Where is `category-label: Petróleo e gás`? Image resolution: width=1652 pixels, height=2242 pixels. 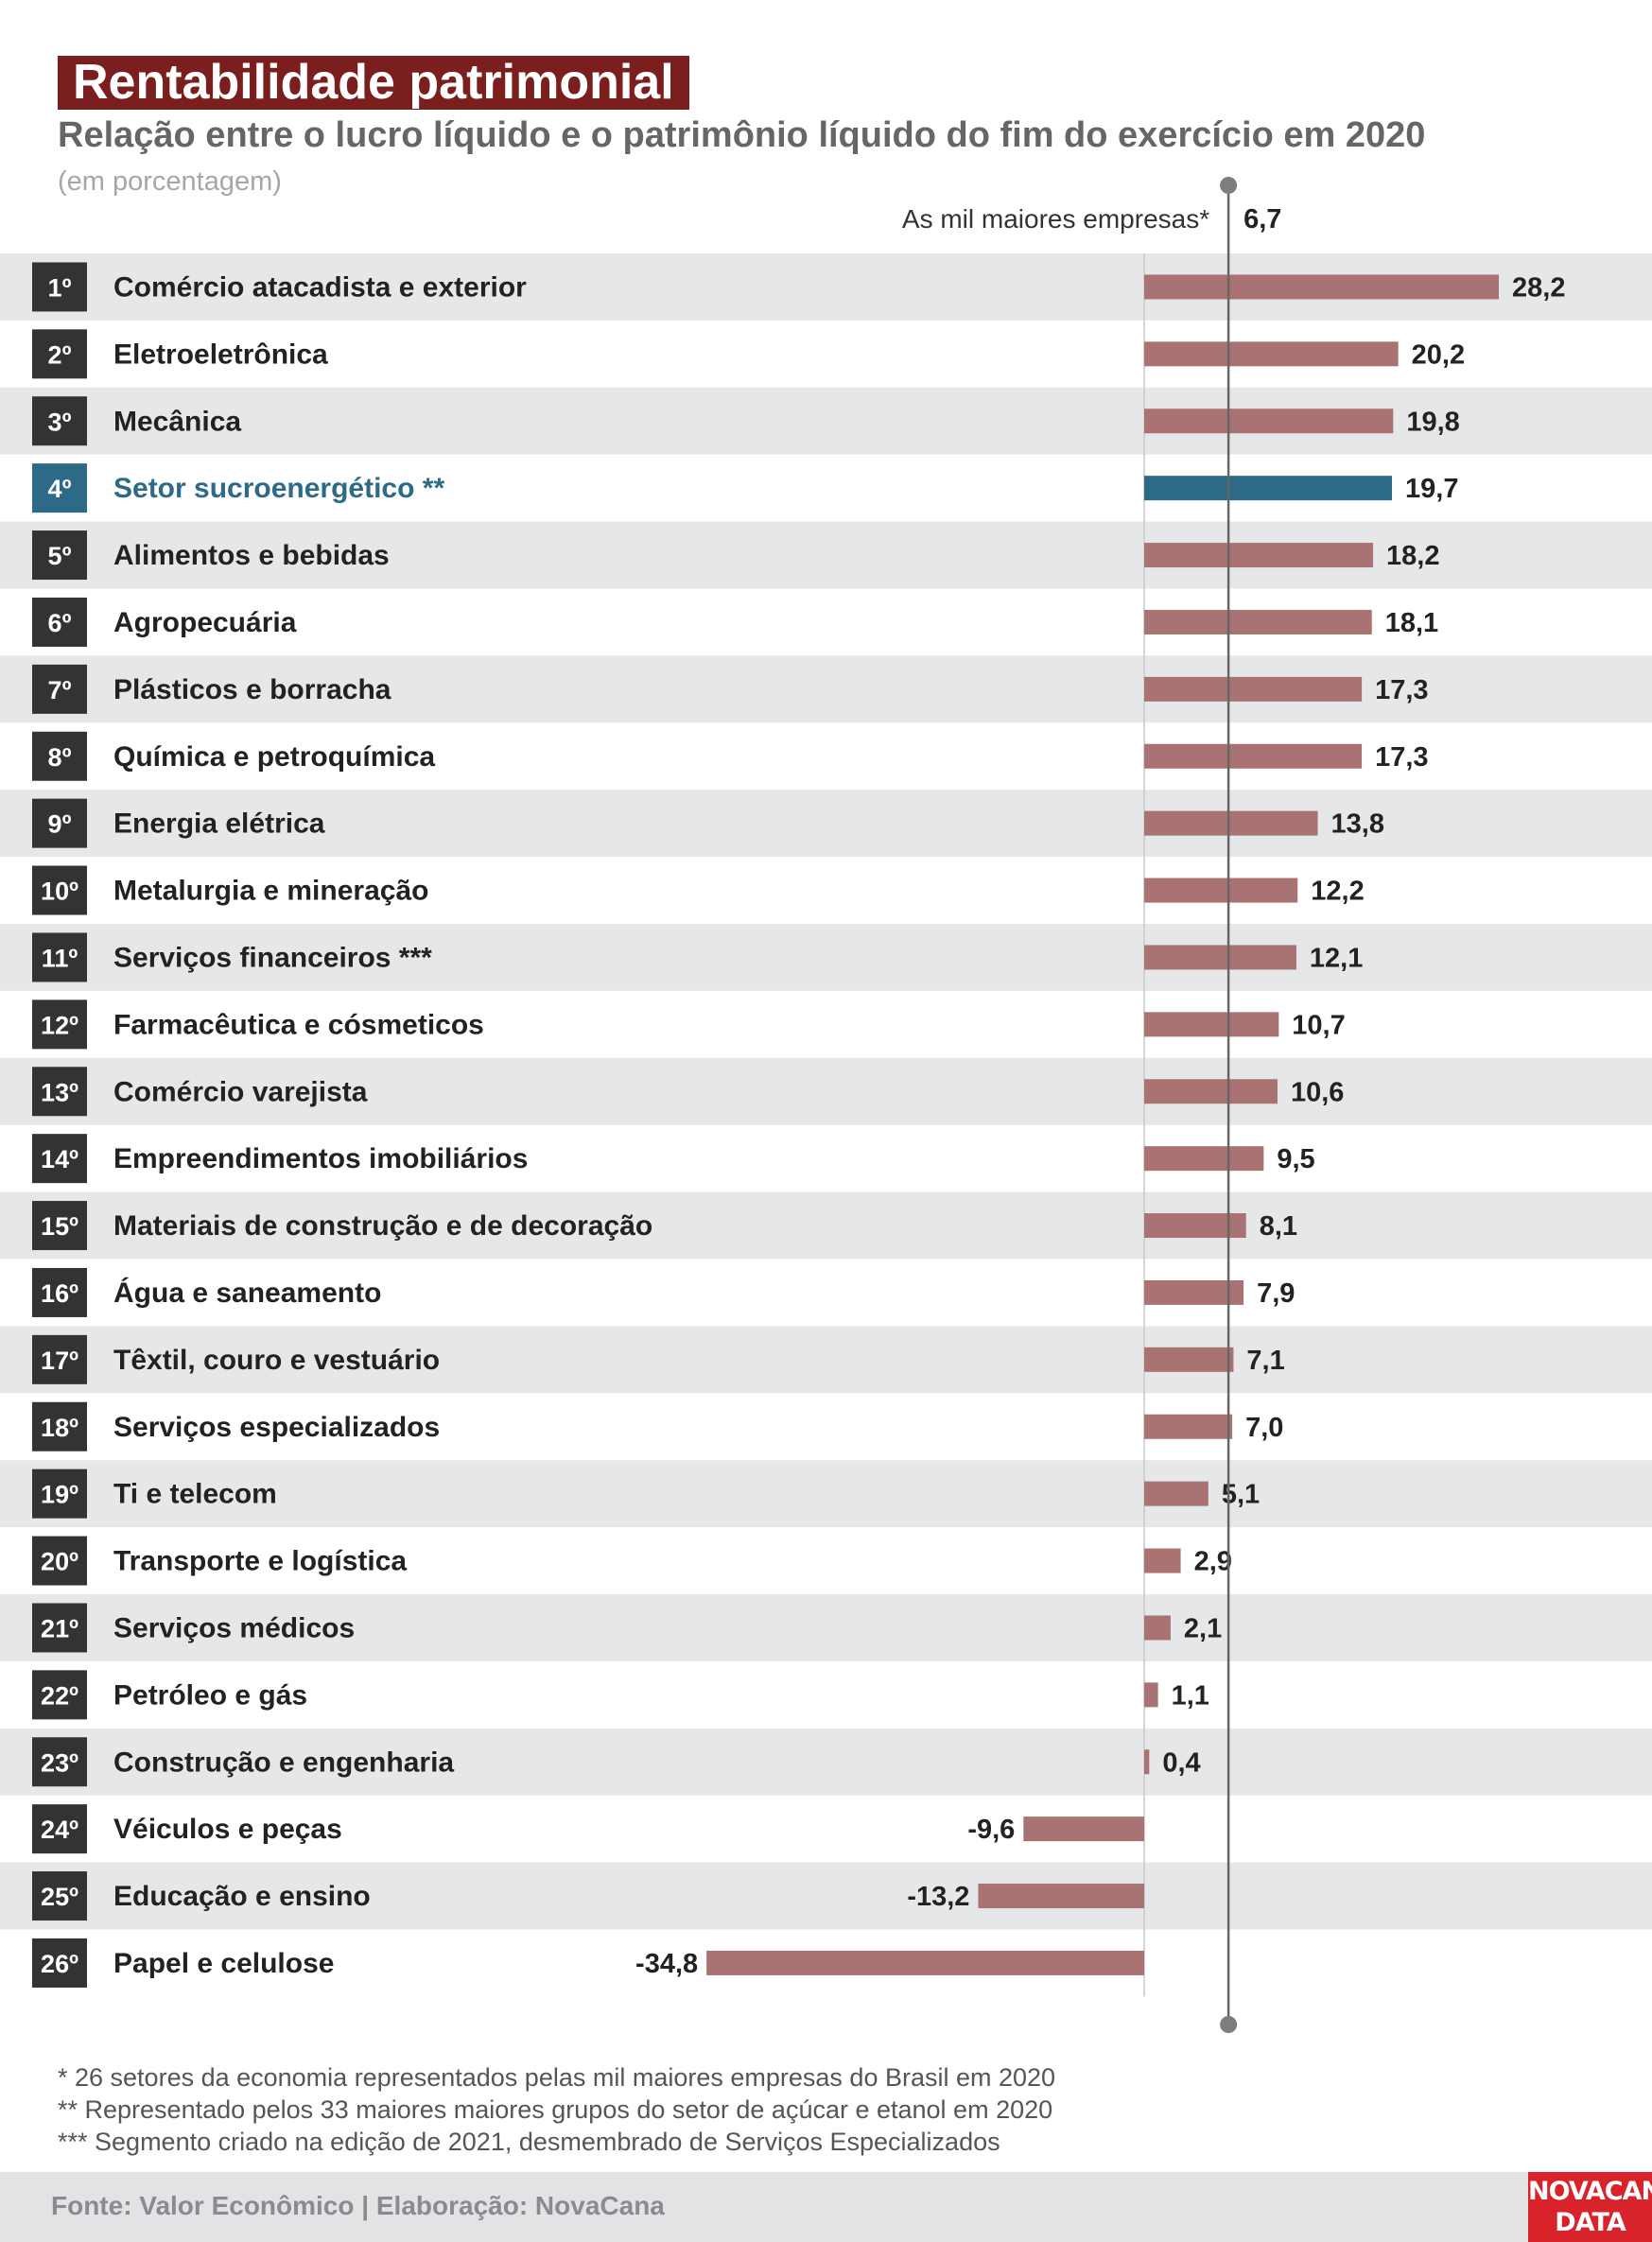
category-label: Petróleo e gás is located at coordinates (210, 1695).